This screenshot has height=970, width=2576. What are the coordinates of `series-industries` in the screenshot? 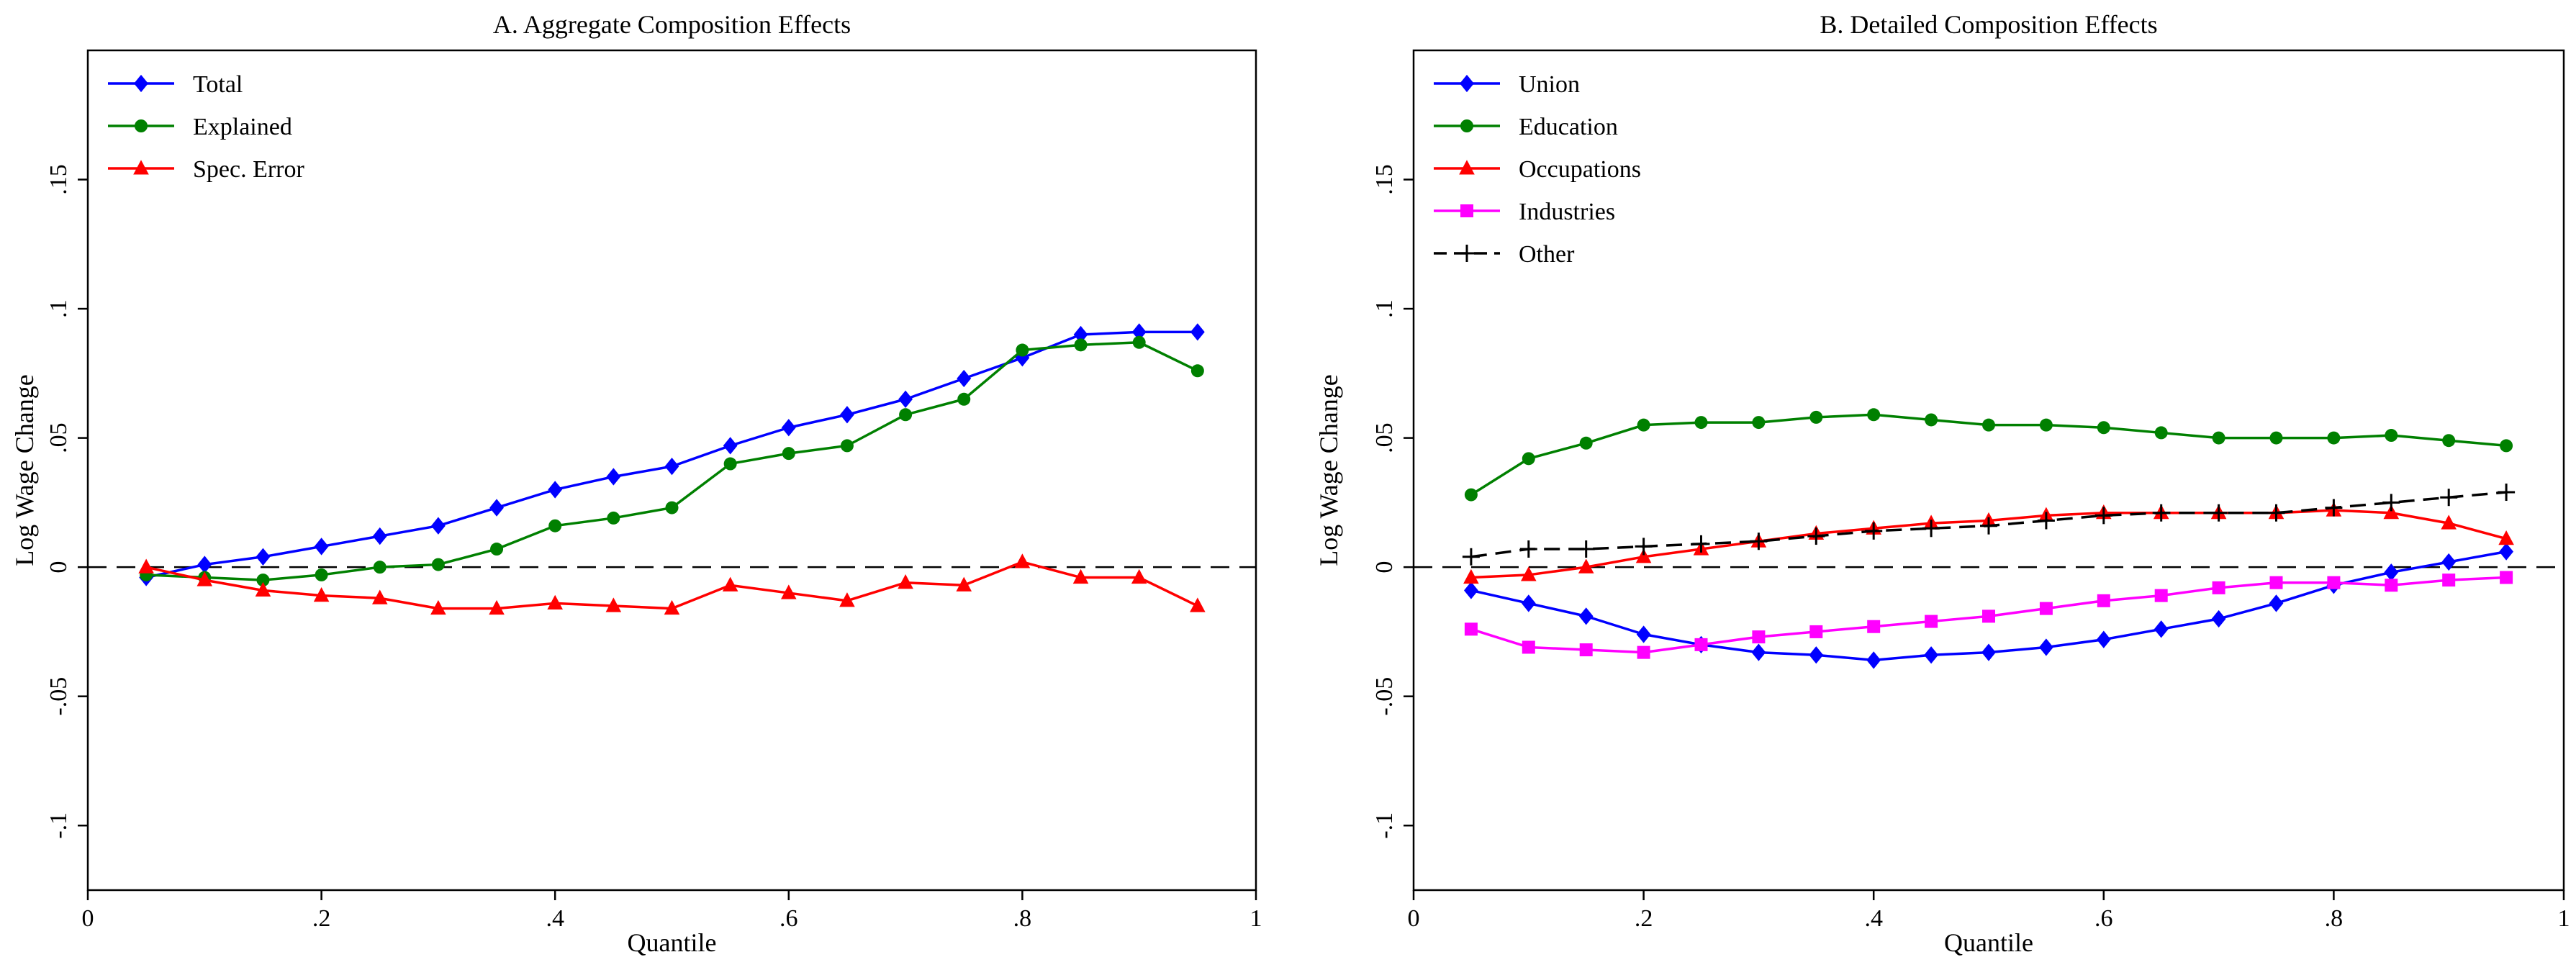 It's located at (1988, 615).